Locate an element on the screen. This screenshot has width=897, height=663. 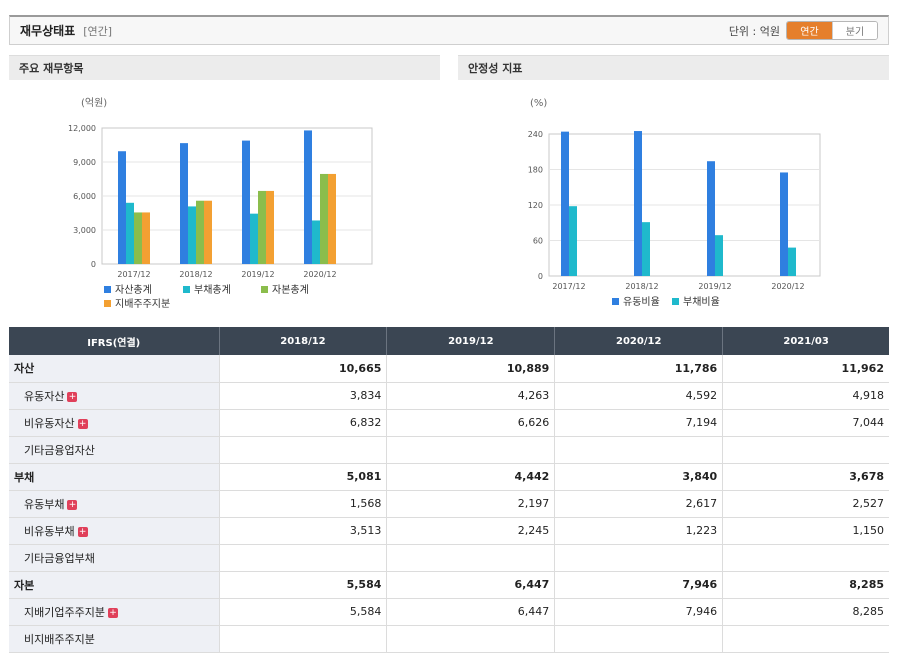
column-header-period: 2018/12 is located at coordinates (302, 341).